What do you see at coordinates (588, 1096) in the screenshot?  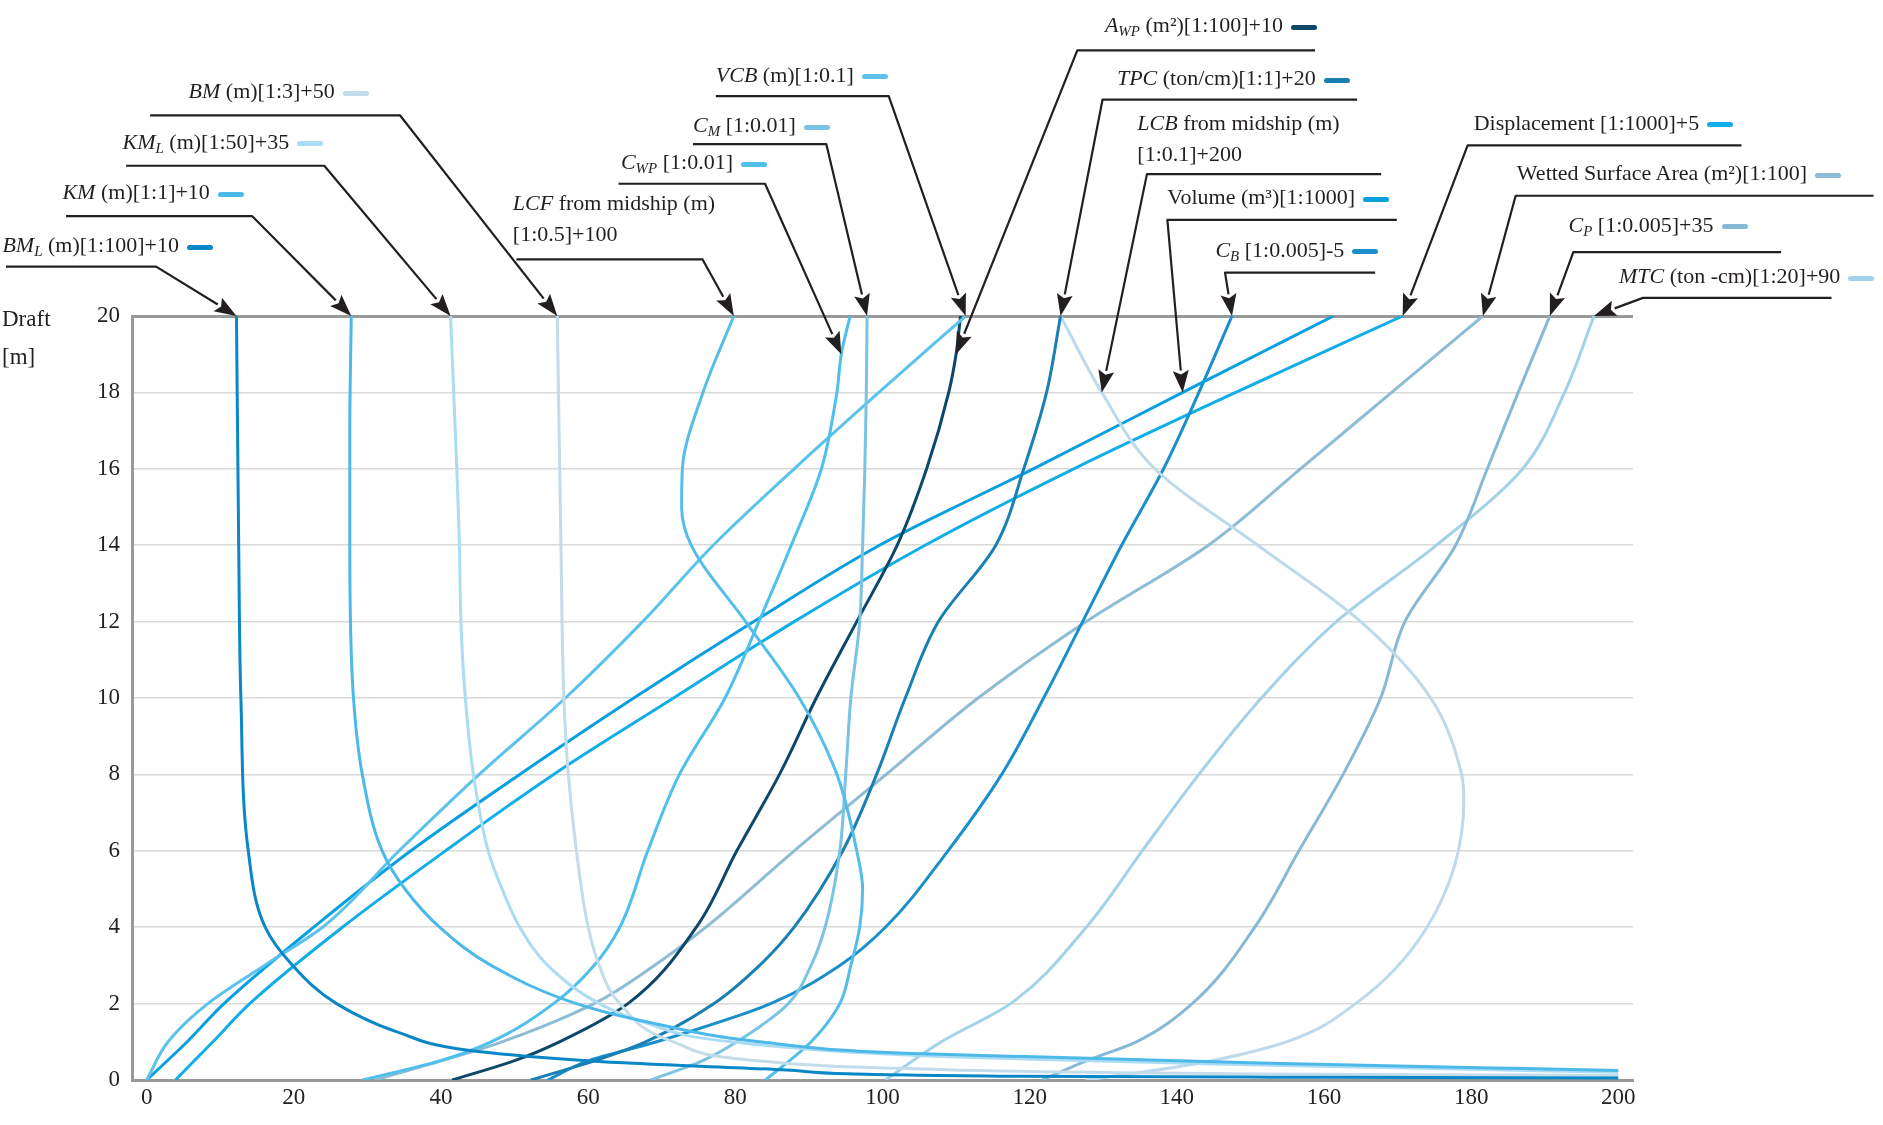 I see `x-tick-label: 60` at bounding box center [588, 1096].